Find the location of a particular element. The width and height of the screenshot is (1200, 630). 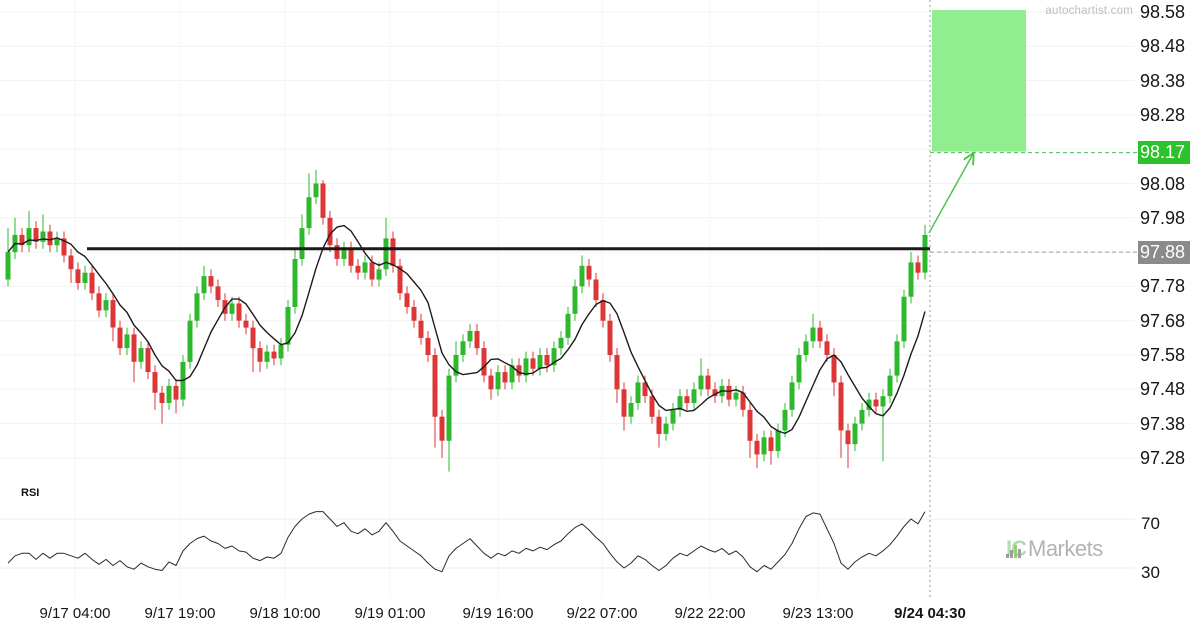

time-axis-label: 9/17 19:00 is located at coordinates (180, 613).